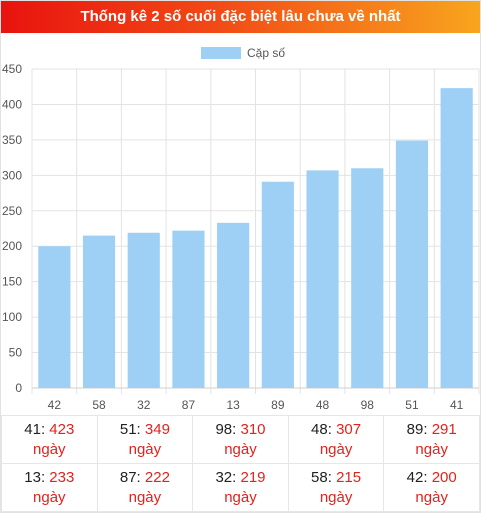  I want to click on legend-swatch, so click(221, 53).